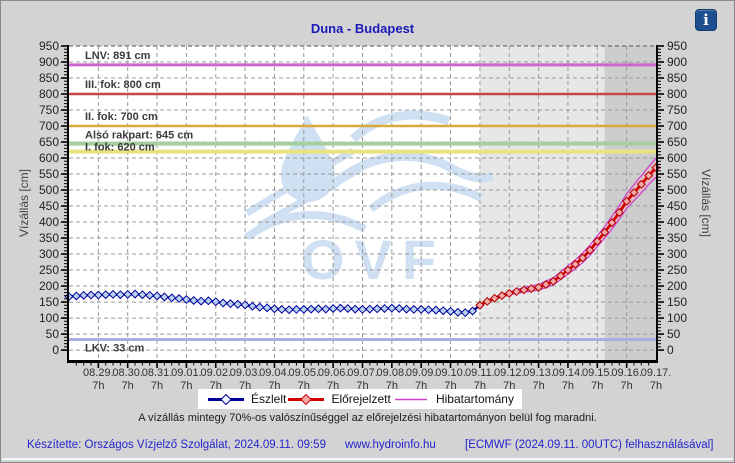 The width and height of the screenshot is (735, 463). I want to click on y-tick-label-left: 0, so click(55, 350).